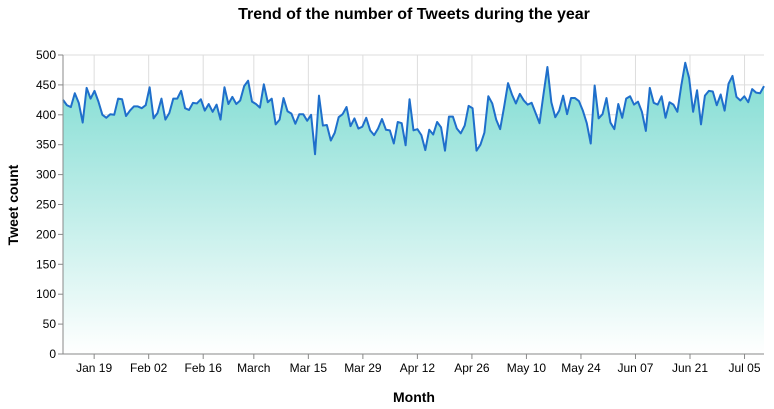  I want to click on x-tick-label: May 10, so click(527, 368).